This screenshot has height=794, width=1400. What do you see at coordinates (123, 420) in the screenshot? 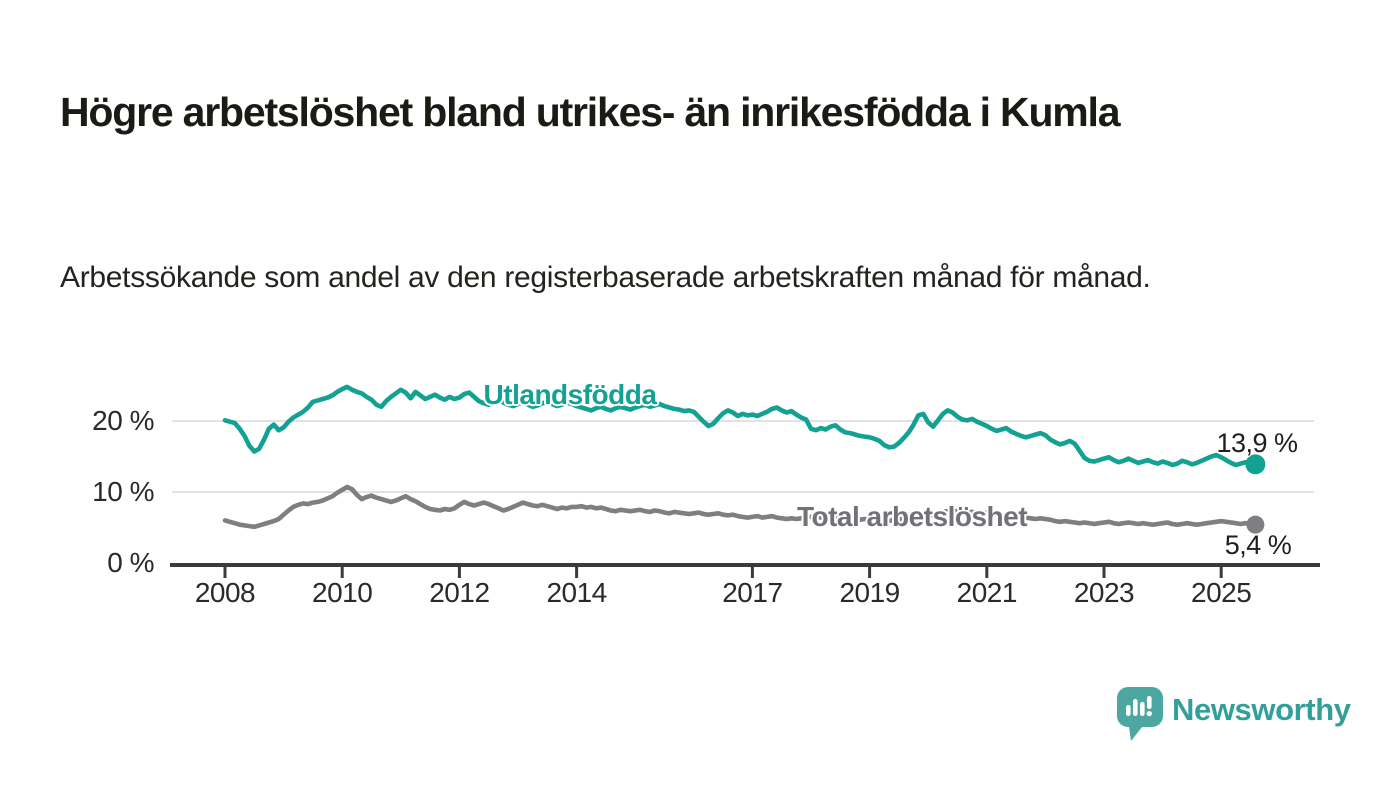
I see `y-axis-tick-label: 20 %` at bounding box center [123, 420].